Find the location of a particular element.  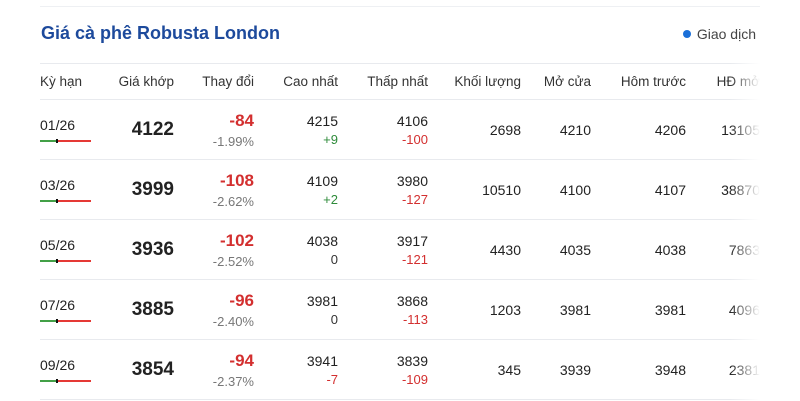

divider is located at coordinates (400, 6).